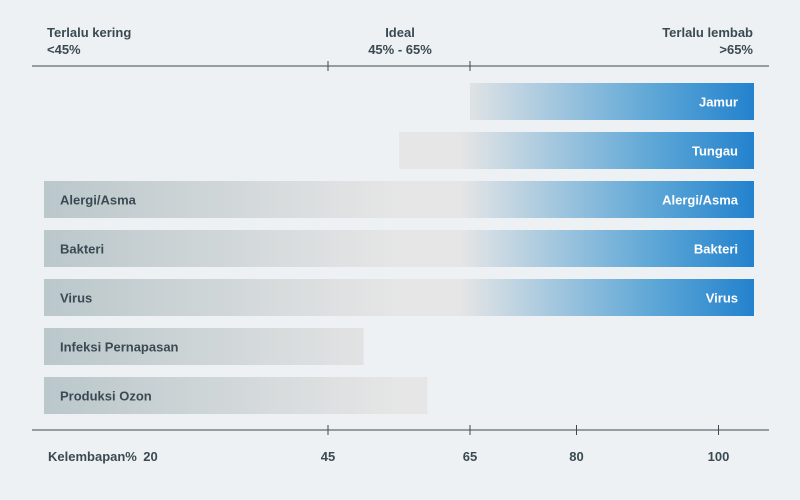  What do you see at coordinates (736, 49) in the screenshot?
I see `zone-humid-range: >65%` at bounding box center [736, 49].